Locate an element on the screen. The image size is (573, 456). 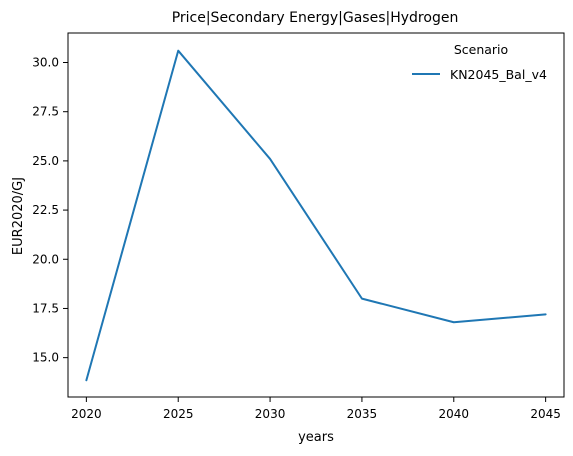
y-tick-label: 15.0 is located at coordinates (45, 358).